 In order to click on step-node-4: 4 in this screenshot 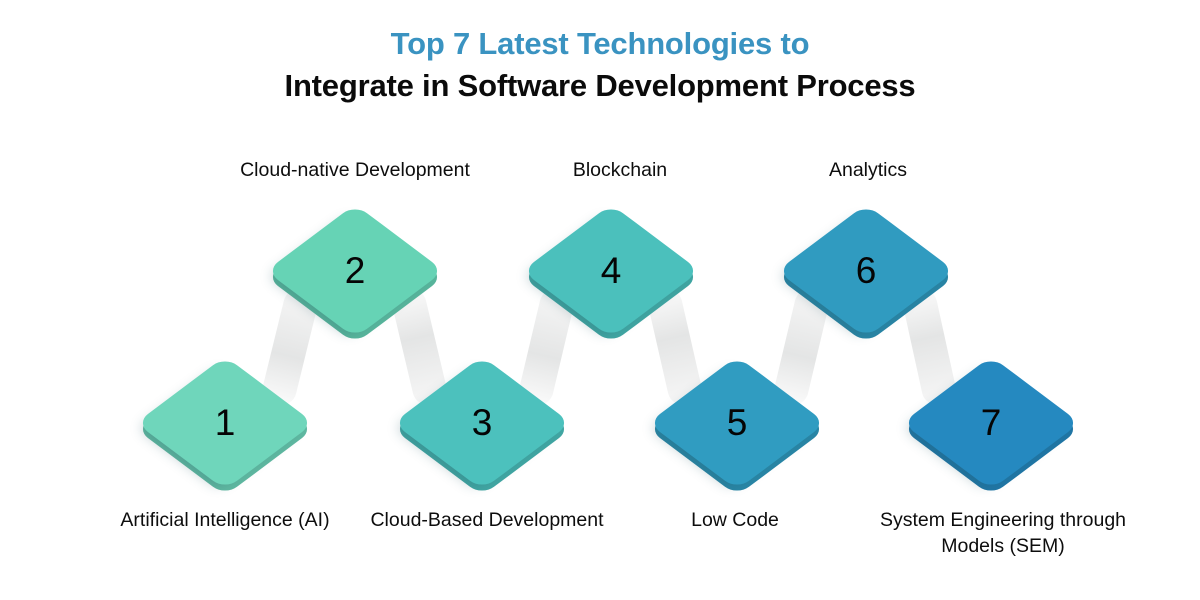, I will do `click(611, 271)`.